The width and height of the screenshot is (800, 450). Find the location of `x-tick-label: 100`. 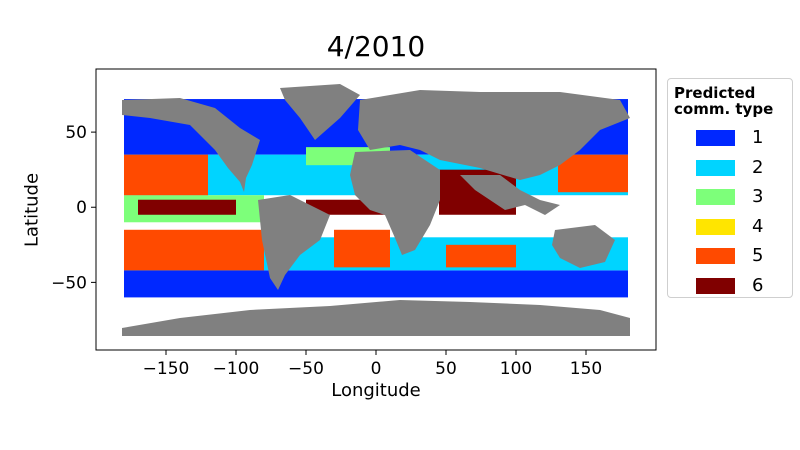

x-tick-label: 100 is located at coordinates (516, 369).